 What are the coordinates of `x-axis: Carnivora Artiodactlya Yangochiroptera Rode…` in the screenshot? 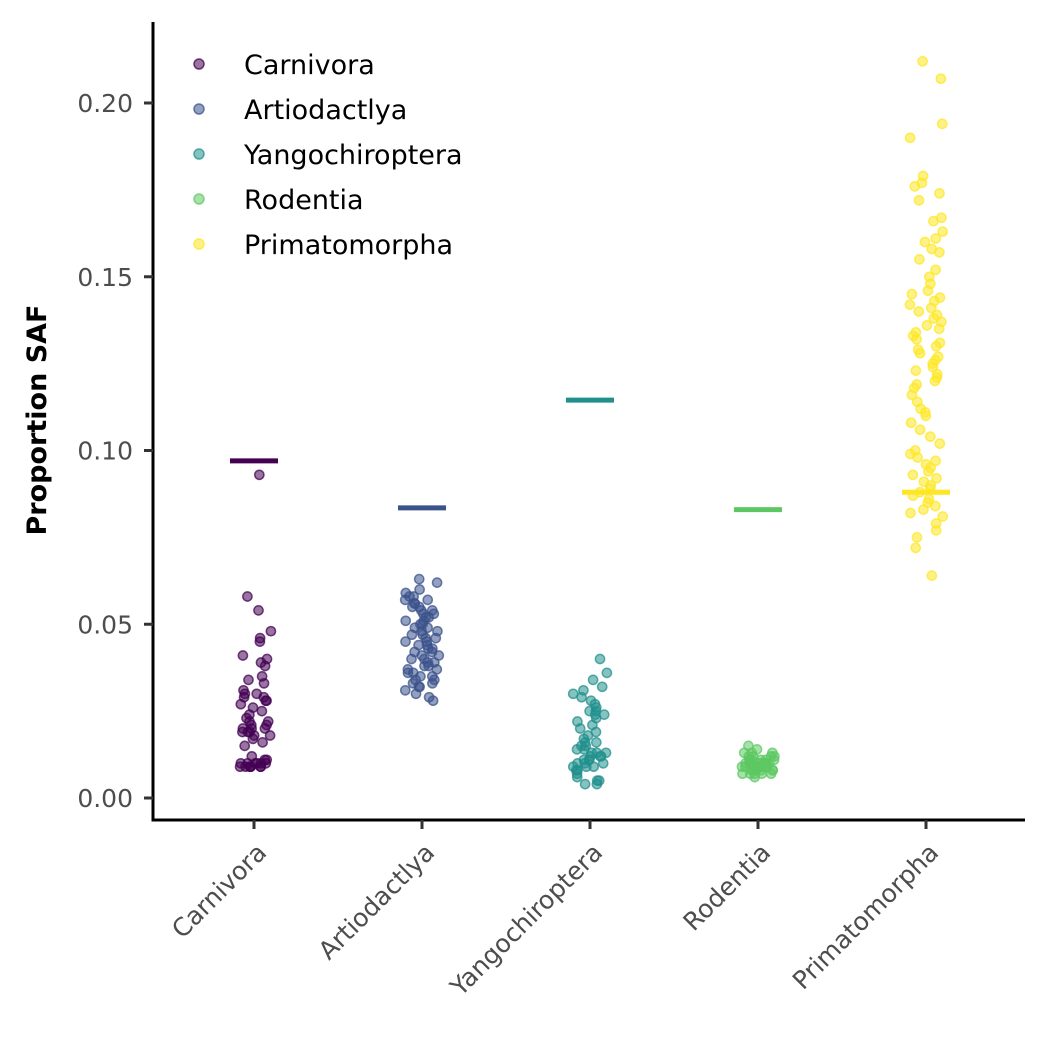 It's located at (588, 910).